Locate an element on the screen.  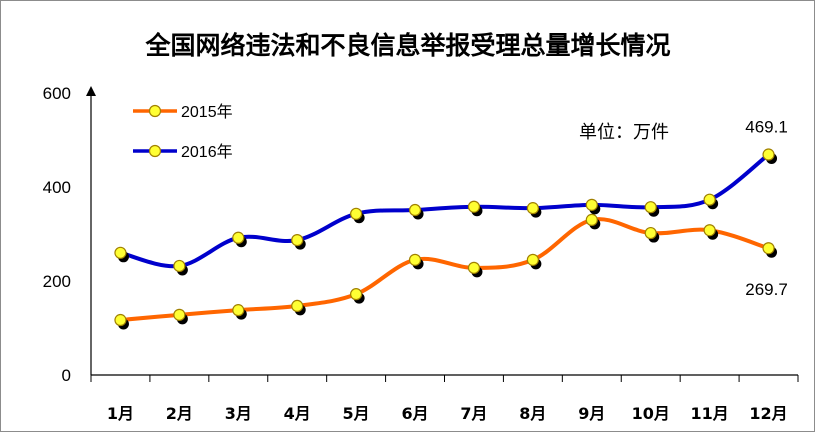
legend: 2015年 2016年 is located at coordinates (183, 132).